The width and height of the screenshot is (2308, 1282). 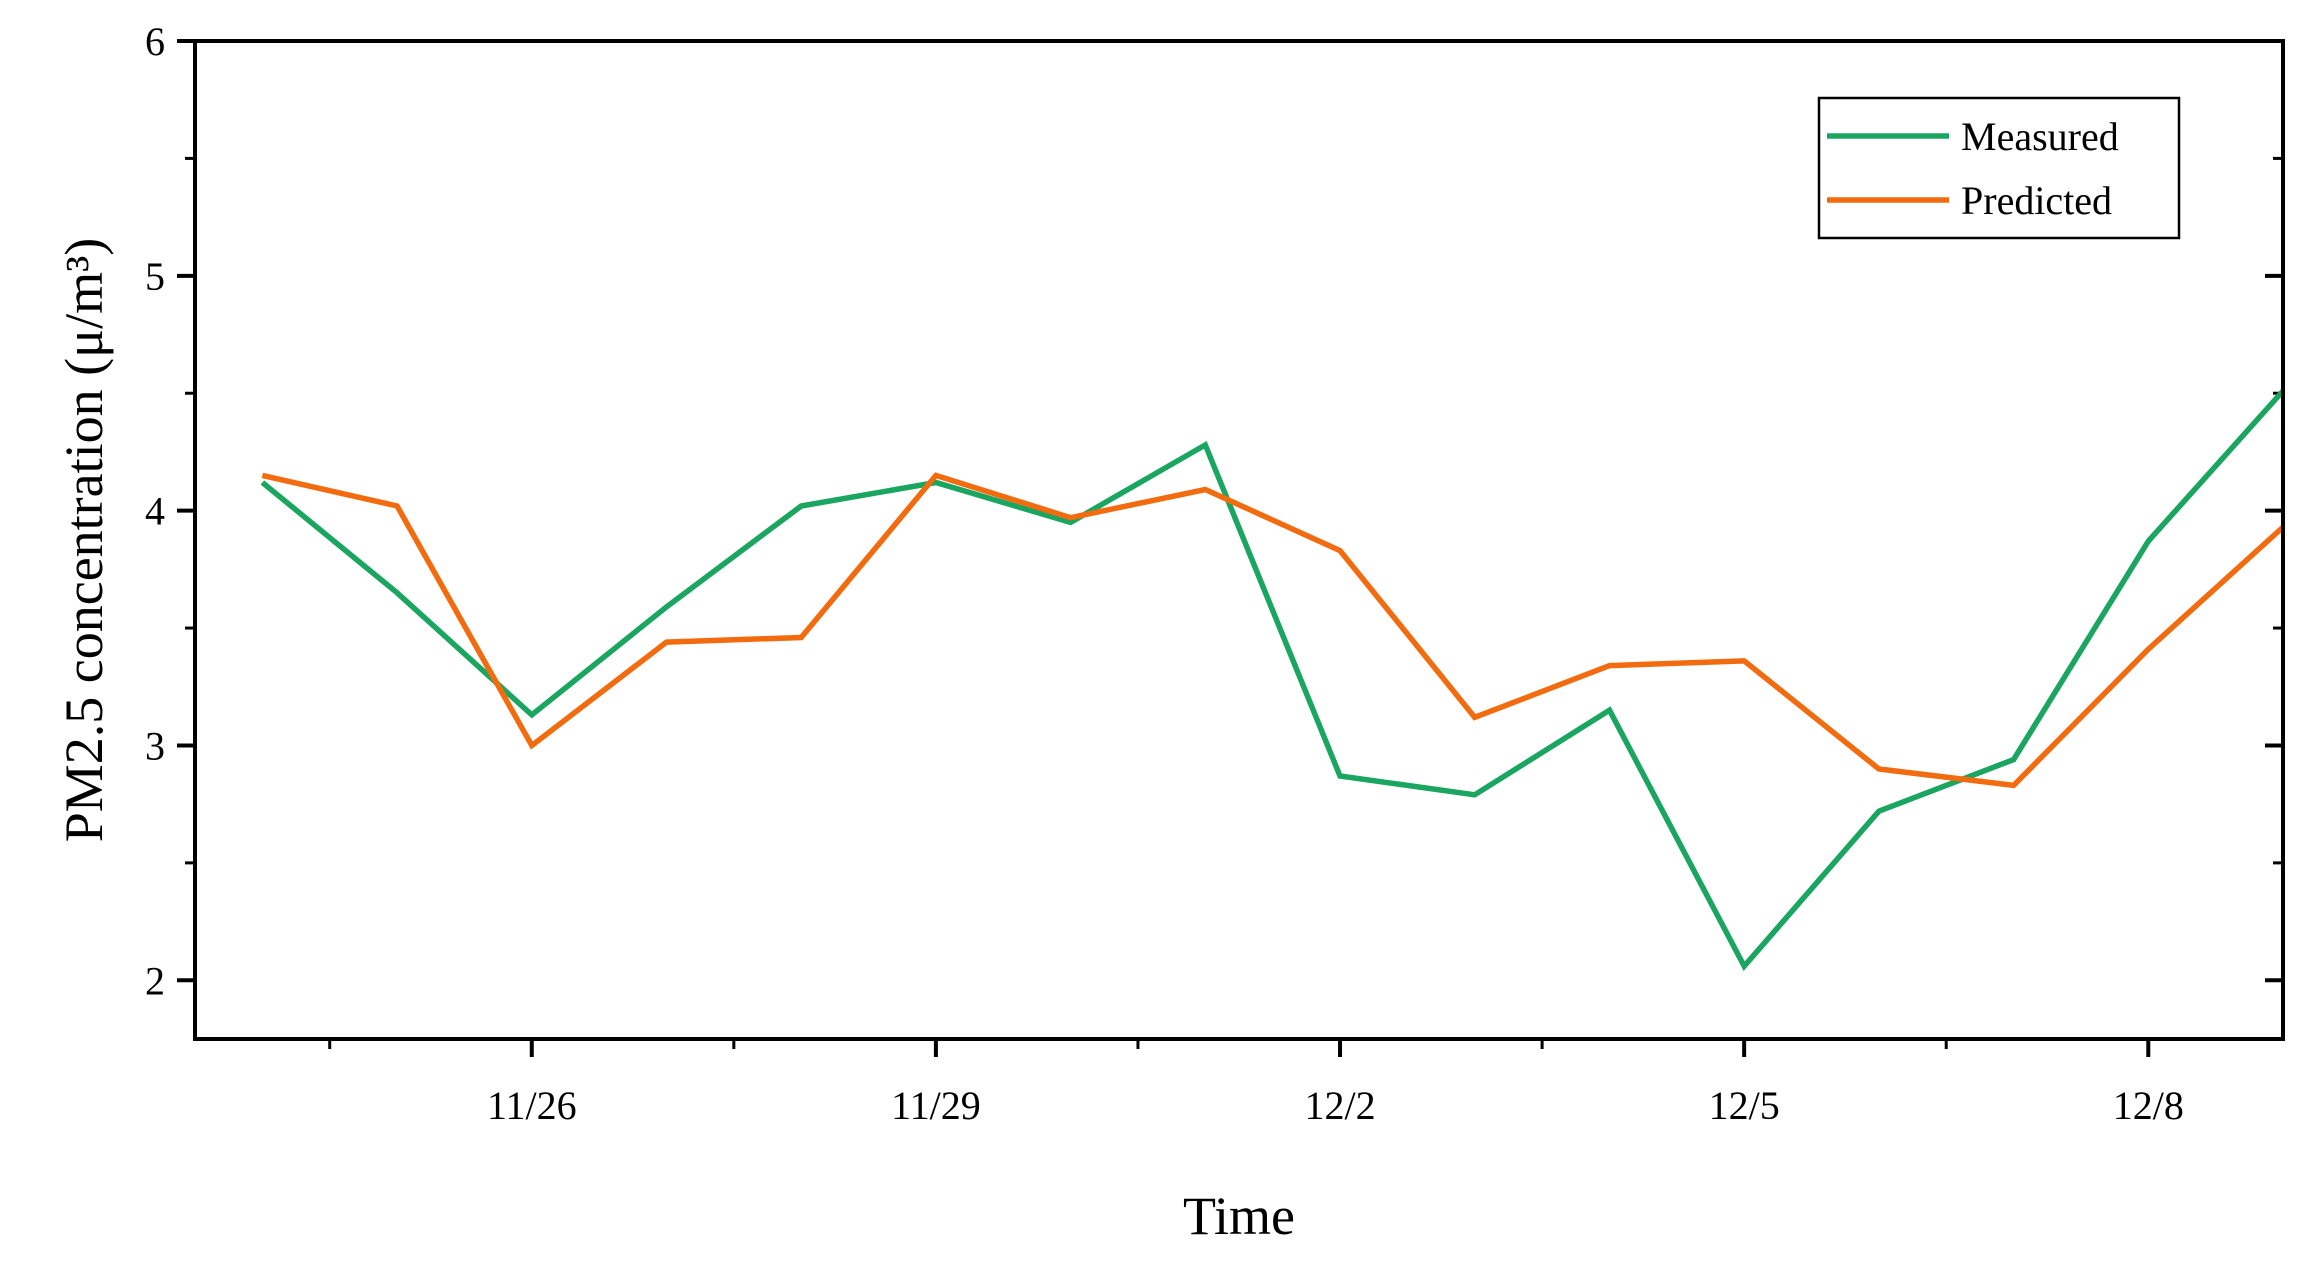 I want to click on x-tick-label: 12/5, so click(x=1744, y=1105).